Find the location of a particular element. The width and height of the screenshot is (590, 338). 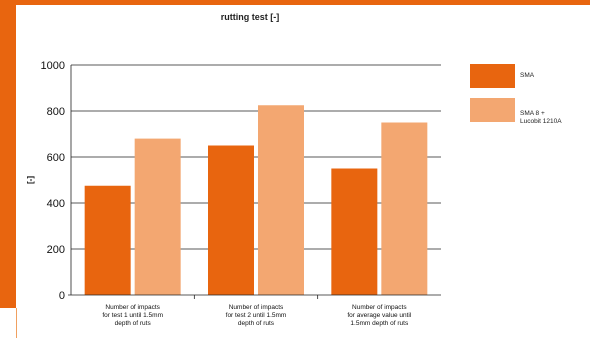

y-tick-label: 1000 is located at coordinates (53, 66).